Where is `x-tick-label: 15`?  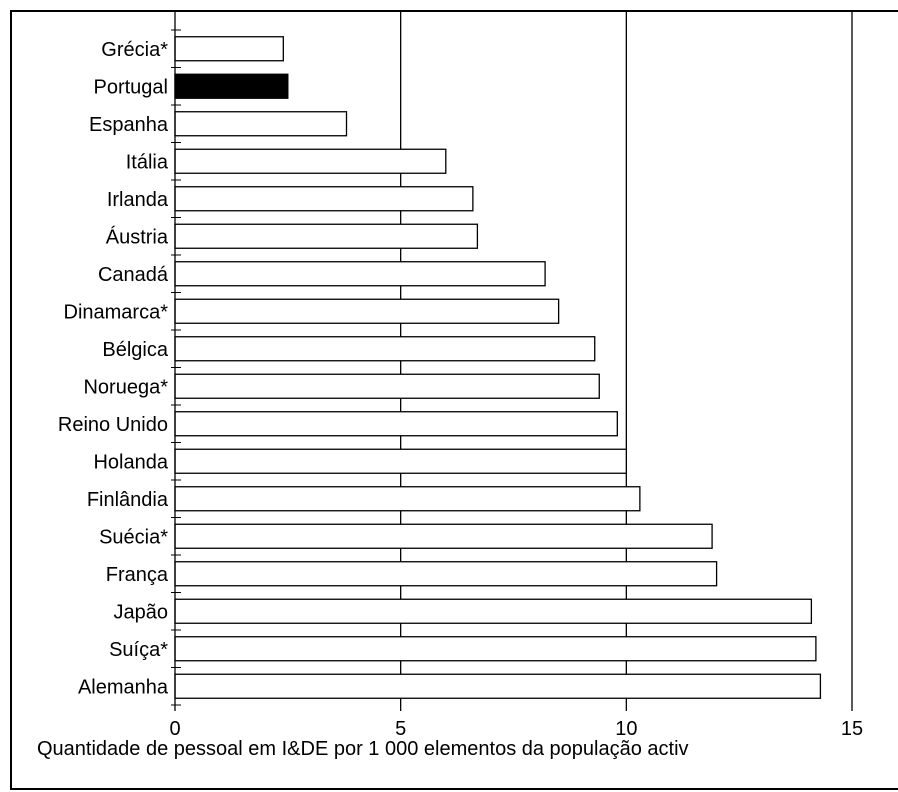 x-tick-label: 15 is located at coordinates (852, 729).